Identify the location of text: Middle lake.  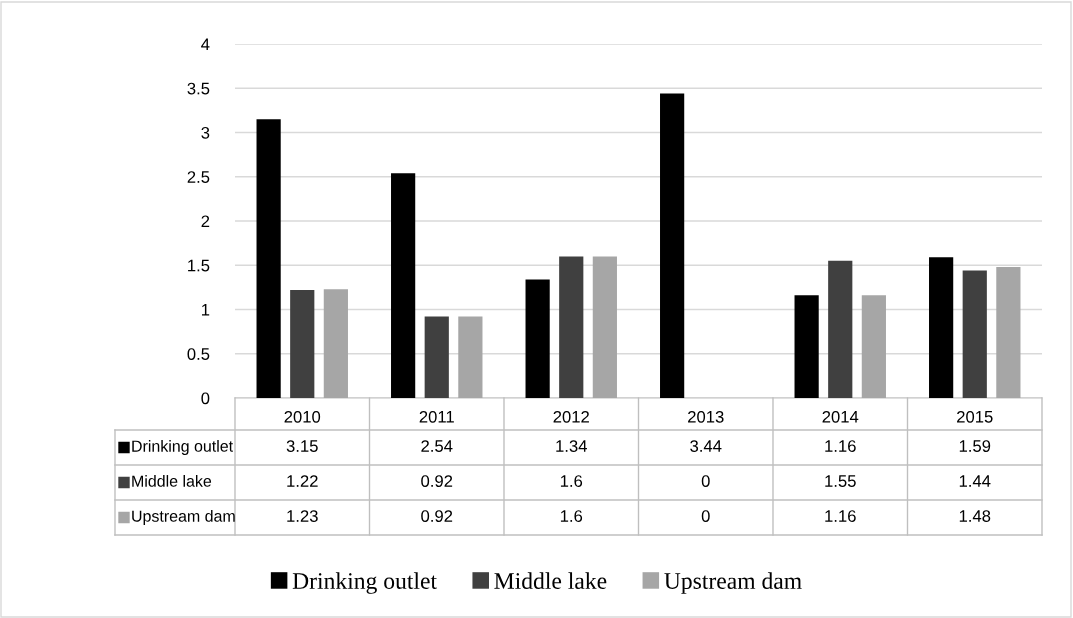
(550, 580).